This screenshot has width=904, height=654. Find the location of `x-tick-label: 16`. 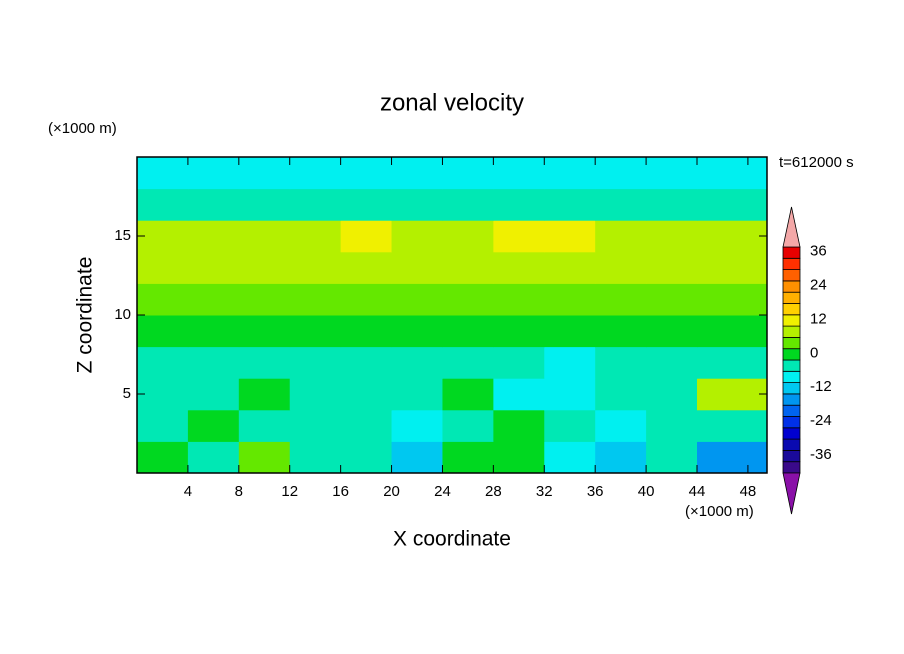

x-tick-label: 16 is located at coordinates (340, 491).